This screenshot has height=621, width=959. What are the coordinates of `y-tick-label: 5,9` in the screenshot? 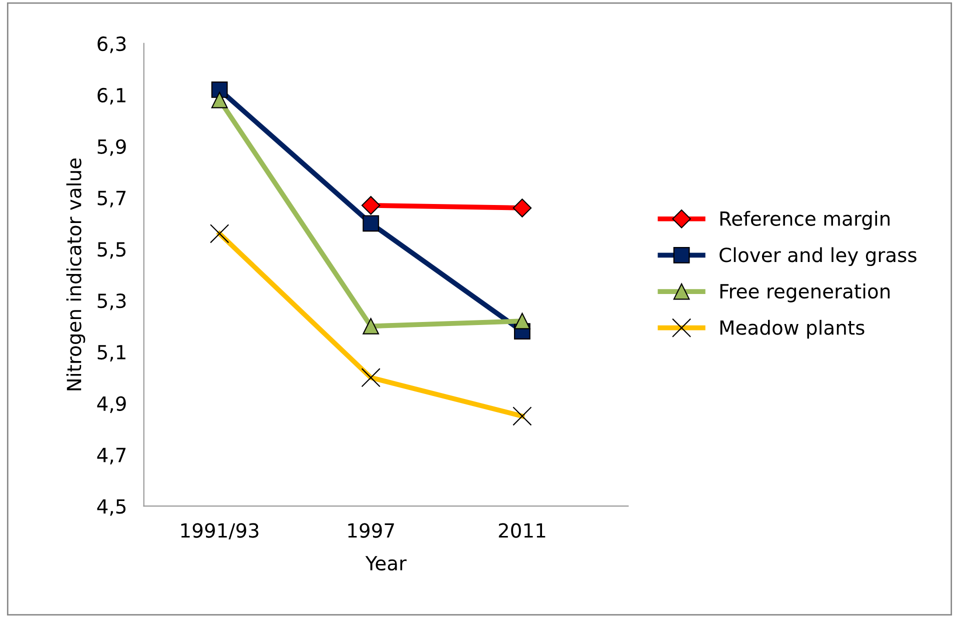 It's located at (112, 147).